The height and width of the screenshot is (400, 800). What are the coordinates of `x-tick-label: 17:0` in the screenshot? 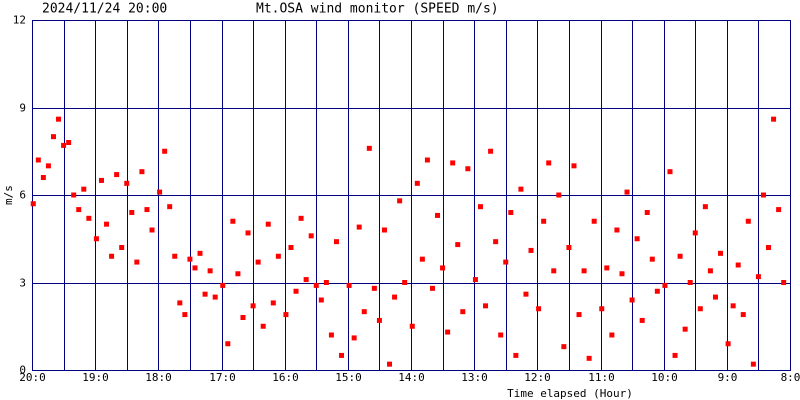 It's located at (222, 377).